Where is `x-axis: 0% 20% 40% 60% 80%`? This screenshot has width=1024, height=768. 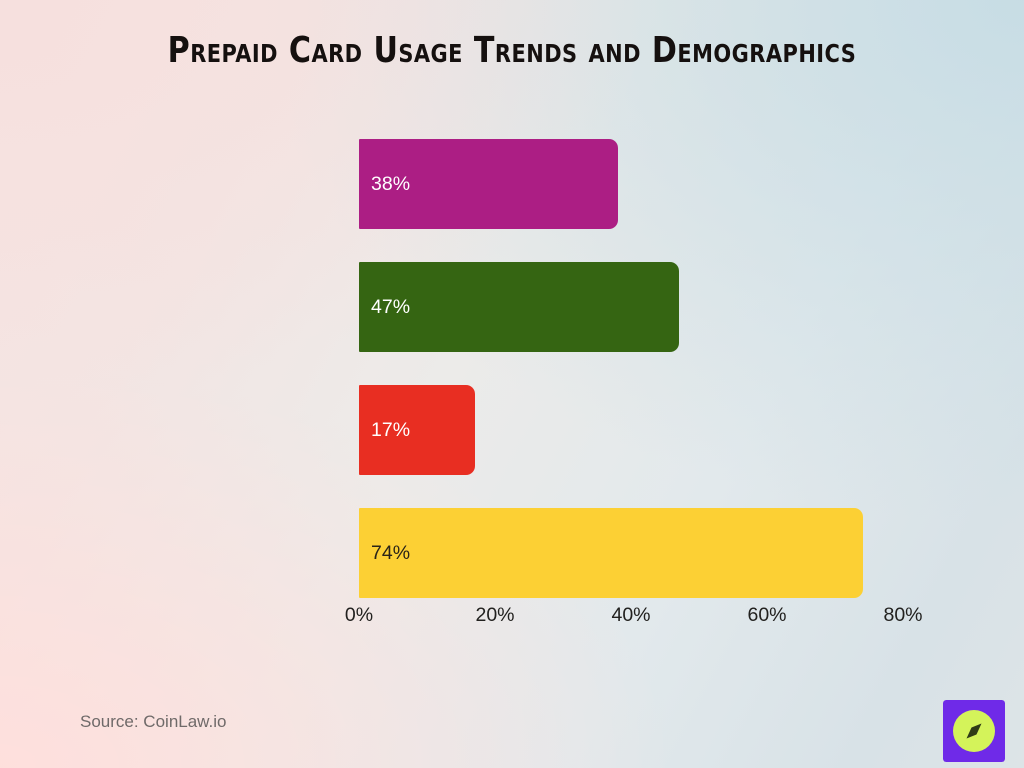 x-axis: 0% 20% 40% 60% 80% is located at coordinates (512, 621).